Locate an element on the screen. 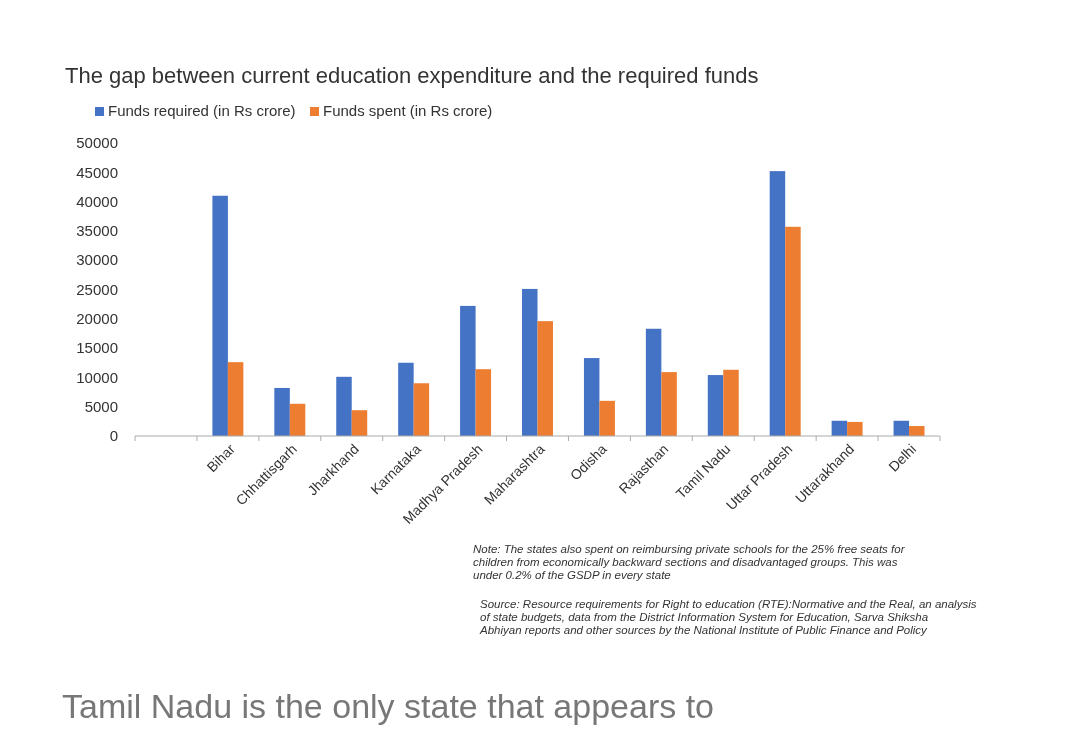  y-tick-label: 40000 is located at coordinates (97, 201).